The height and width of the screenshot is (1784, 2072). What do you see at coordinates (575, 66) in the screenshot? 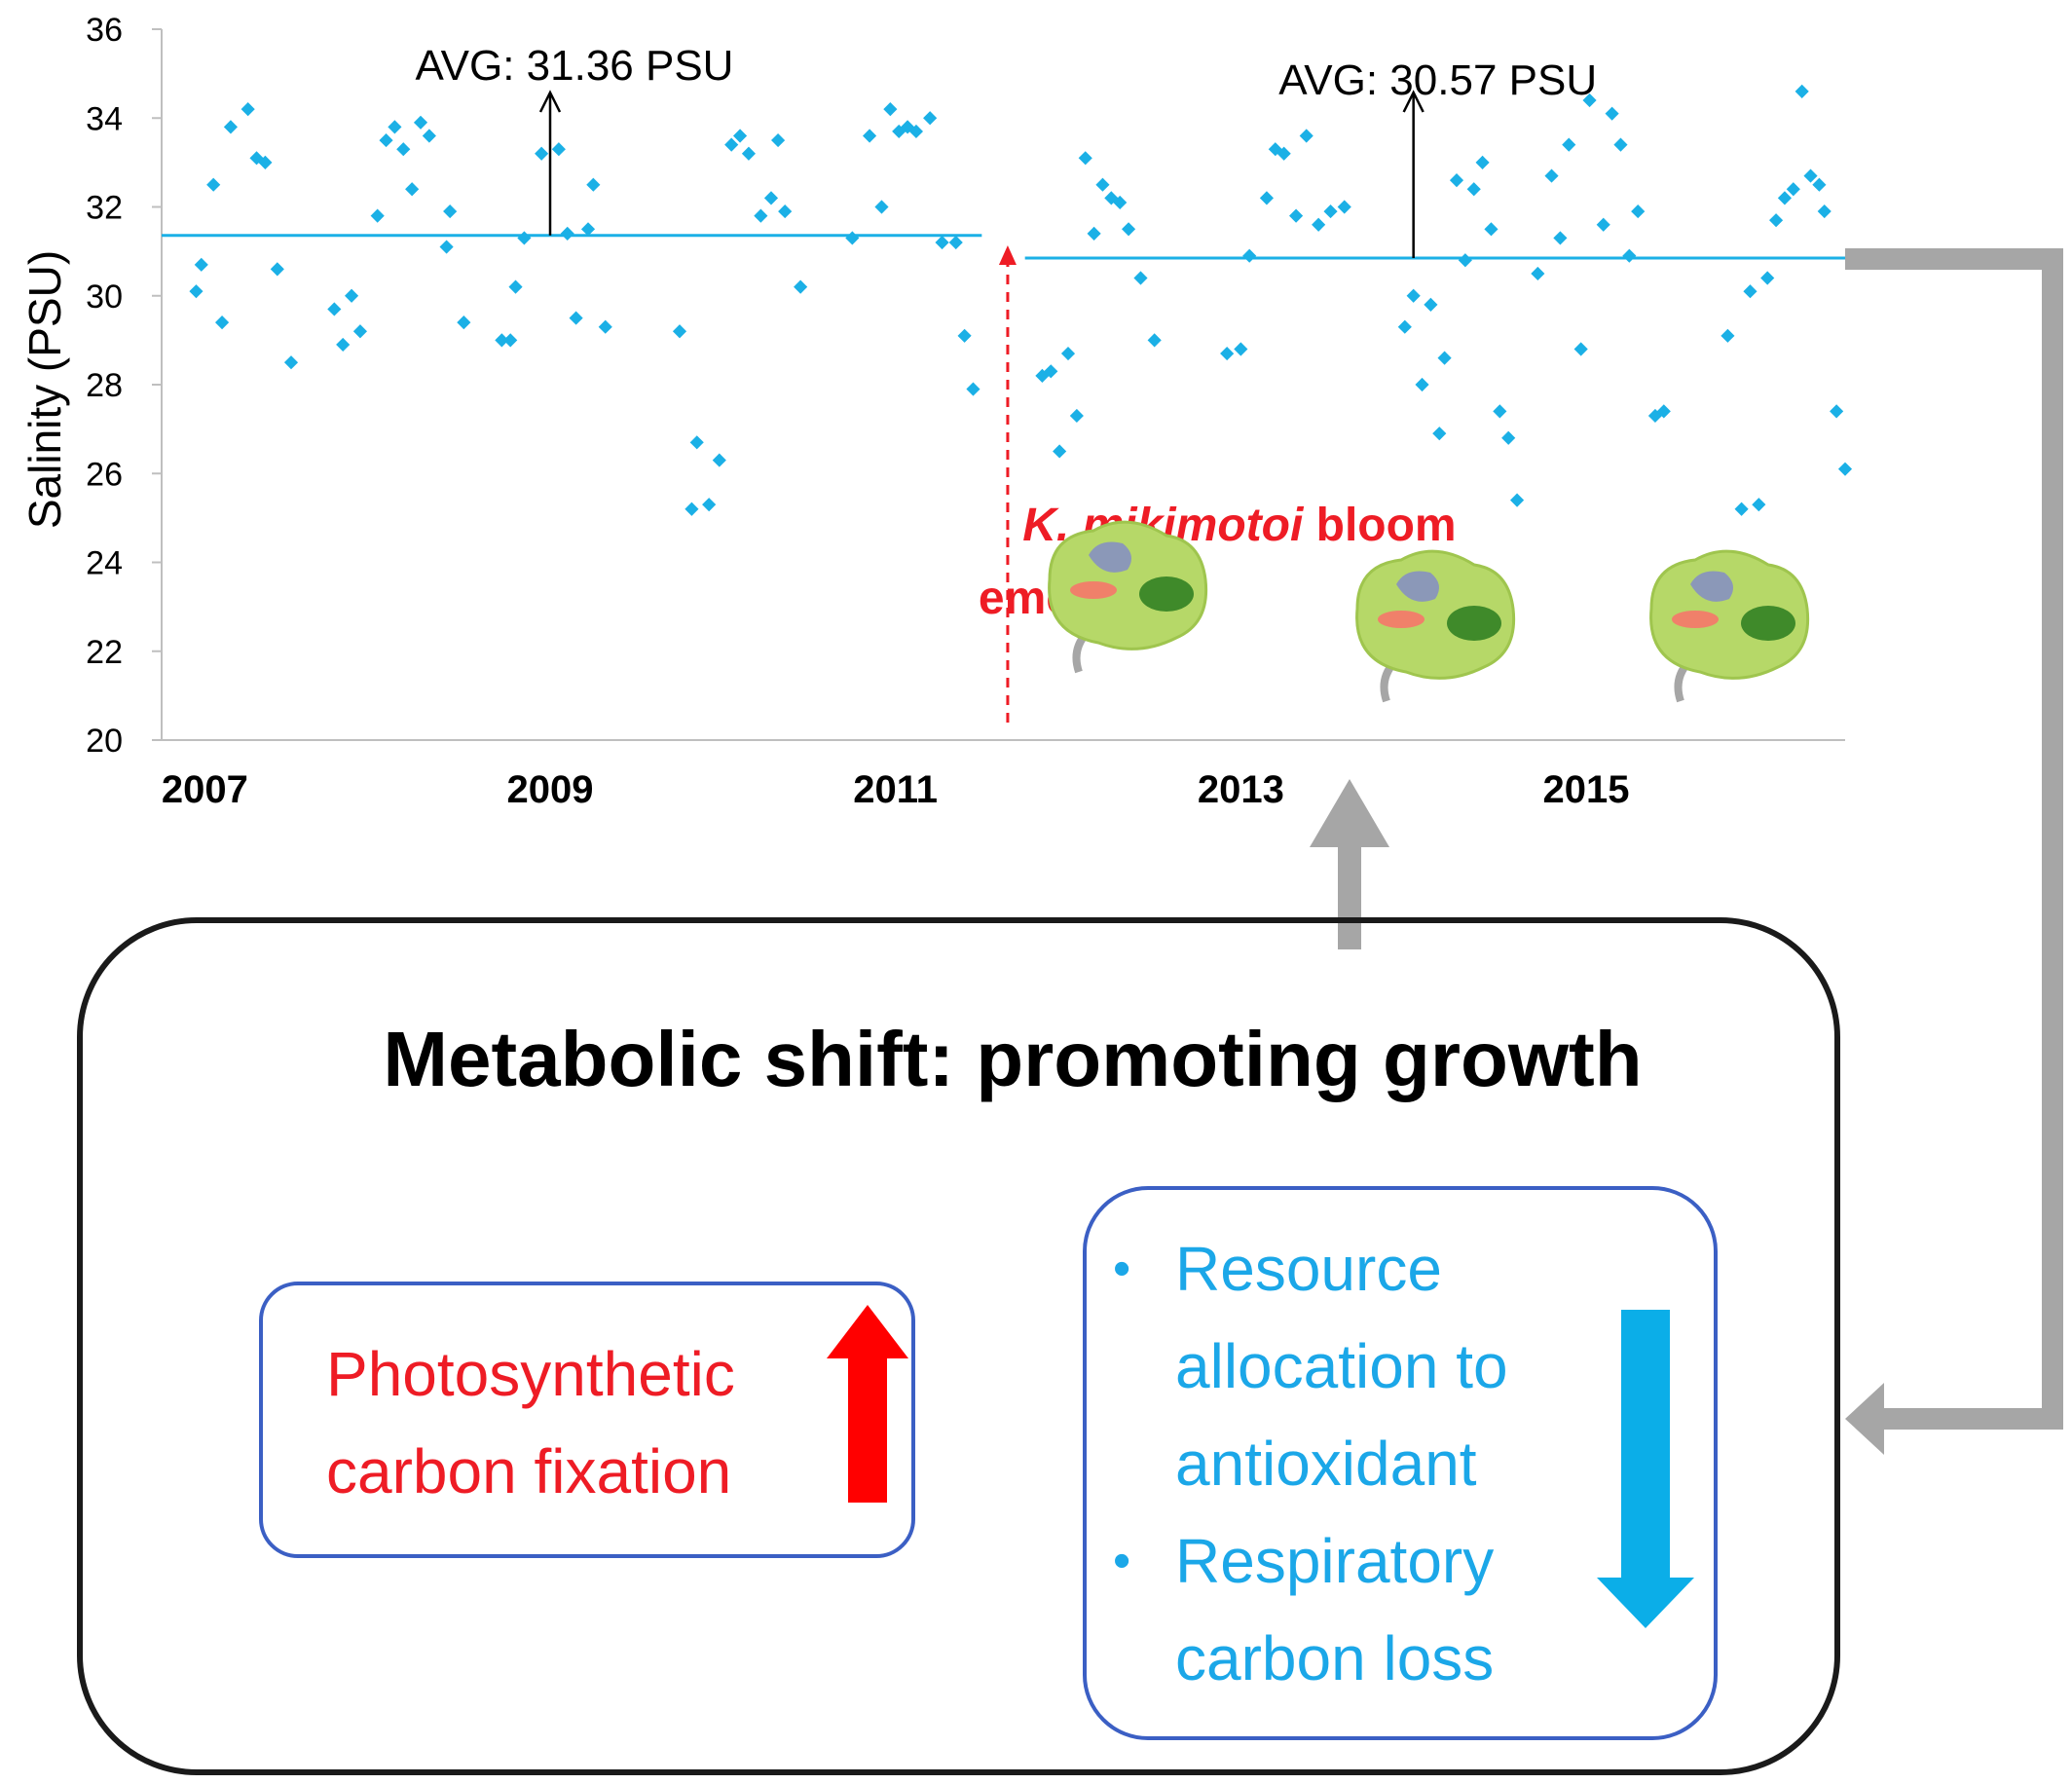
I see `average-label: AVG: 31.36 PSU` at bounding box center [575, 66].